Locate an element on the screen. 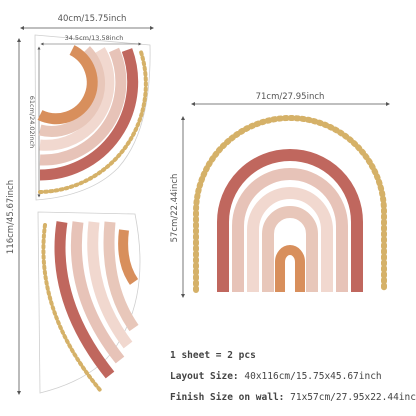 This screenshot has width=416, height=416. layout-size-label: Layout Size: is located at coordinates (204, 376).